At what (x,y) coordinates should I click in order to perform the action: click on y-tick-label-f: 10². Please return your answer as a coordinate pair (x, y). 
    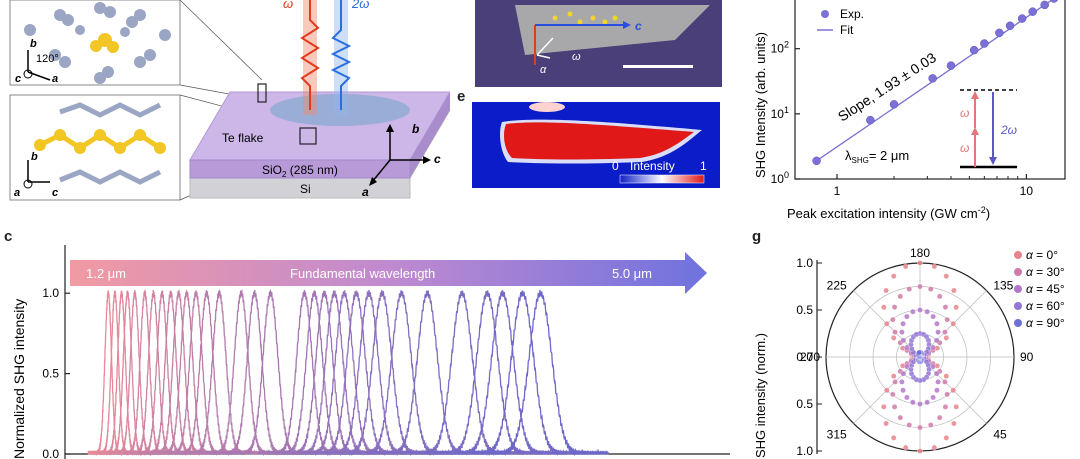
    Looking at the image, I should click on (780, 48).